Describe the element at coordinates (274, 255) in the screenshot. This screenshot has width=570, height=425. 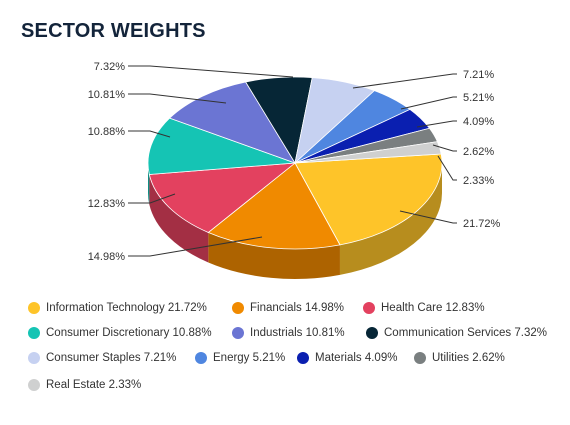
I see `pie-side-financials` at that location.